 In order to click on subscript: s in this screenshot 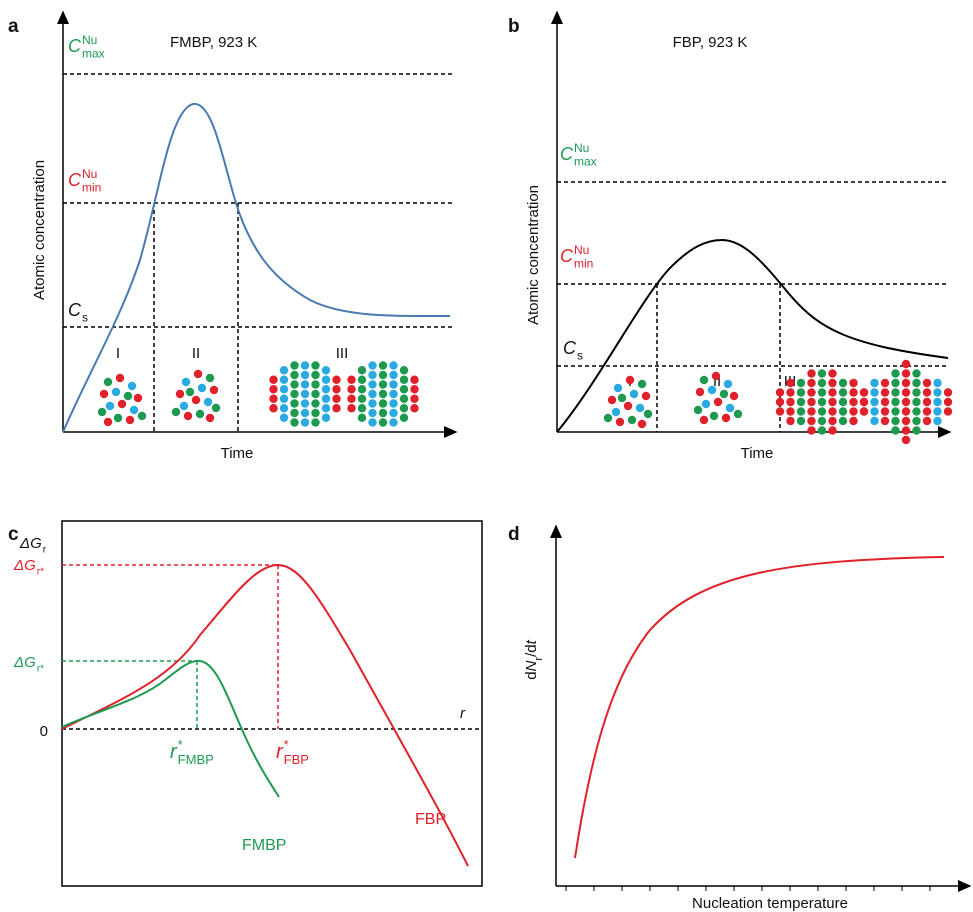, I will do `click(580, 355)`.